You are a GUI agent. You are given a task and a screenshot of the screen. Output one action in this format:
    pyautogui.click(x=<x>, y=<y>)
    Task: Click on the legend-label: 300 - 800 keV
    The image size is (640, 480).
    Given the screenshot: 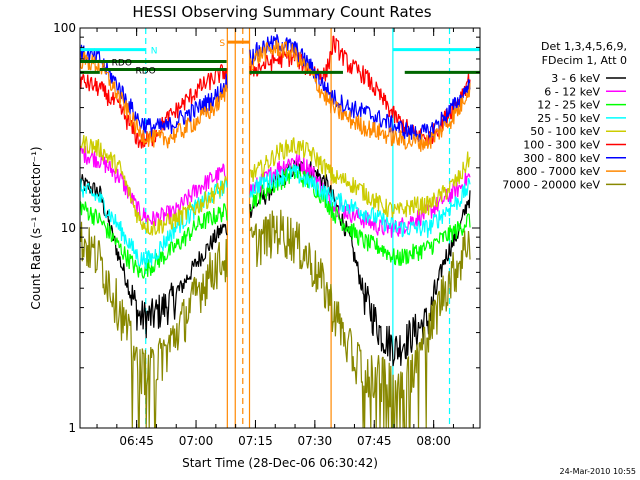 What is the action you would take?
    pyautogui.click(x=561, y=158)
    